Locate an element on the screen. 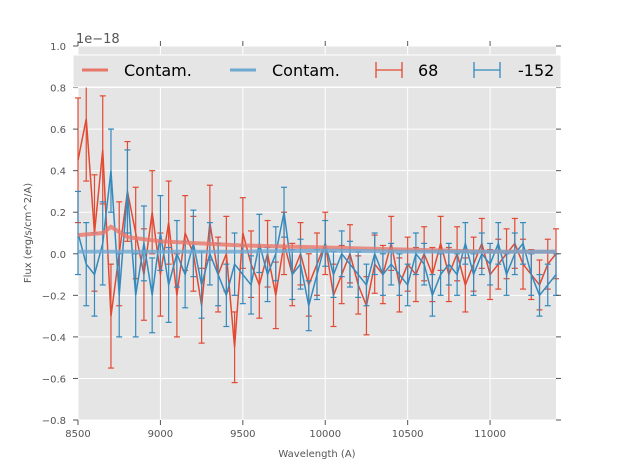  y-tick-label: 0.2 is located at coordinates (58, 213).